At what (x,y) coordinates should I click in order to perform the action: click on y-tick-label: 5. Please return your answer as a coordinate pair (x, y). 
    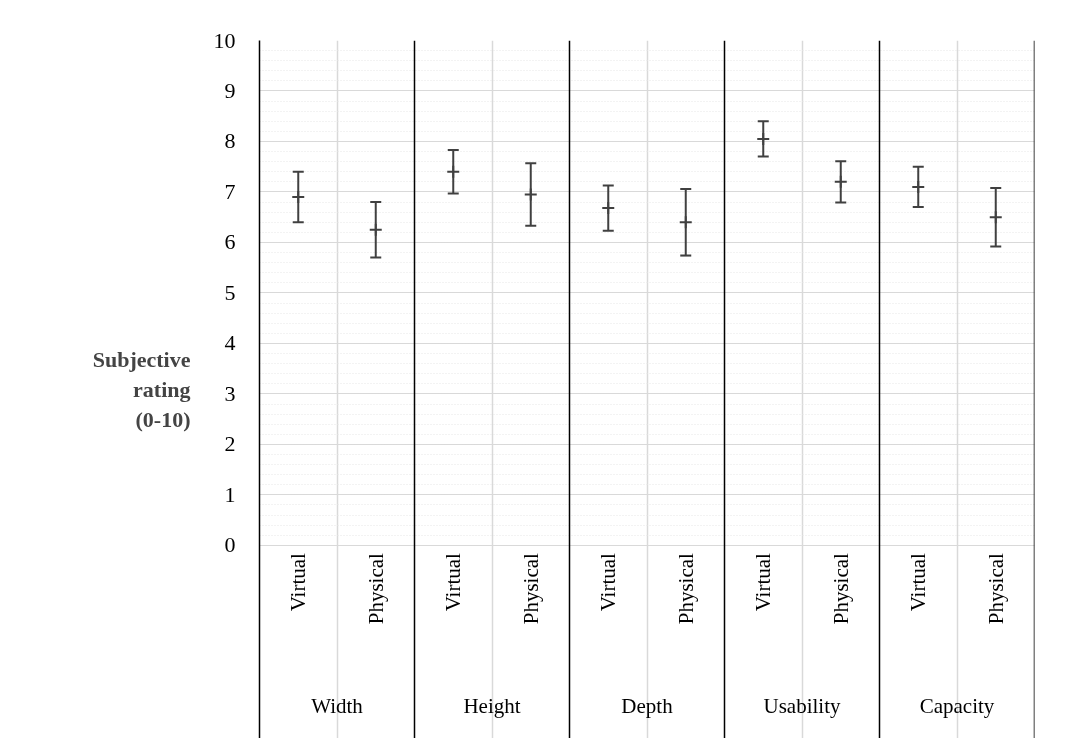
    Looking at the image, I should click on (230, 292).